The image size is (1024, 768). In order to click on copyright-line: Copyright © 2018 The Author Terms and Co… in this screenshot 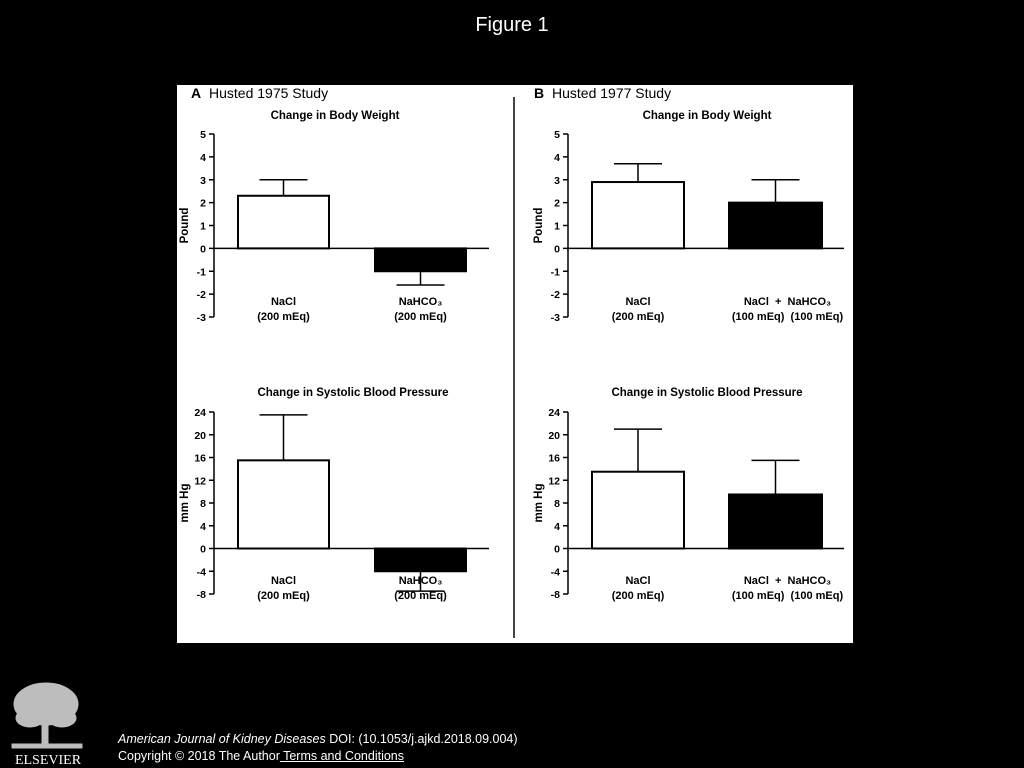, I will do `click(318, 756)`.